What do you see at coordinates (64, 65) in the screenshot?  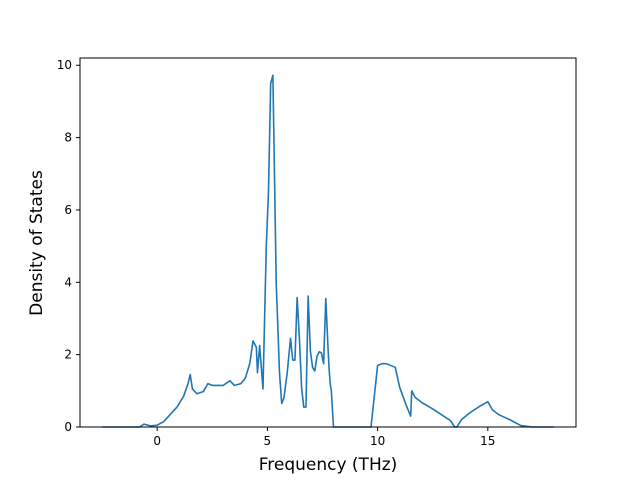 I see `y-tick-label: 10` at bounding box center [64, 65].